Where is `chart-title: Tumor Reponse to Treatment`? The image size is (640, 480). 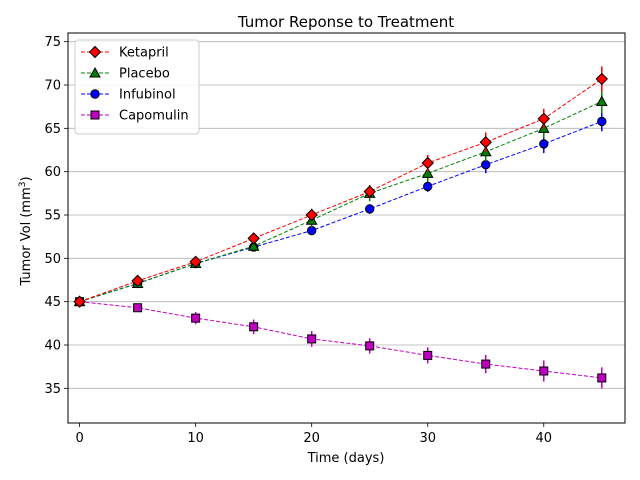 chart-title: Tumor Reponse to Treatment is located at coordinates (345, 22).